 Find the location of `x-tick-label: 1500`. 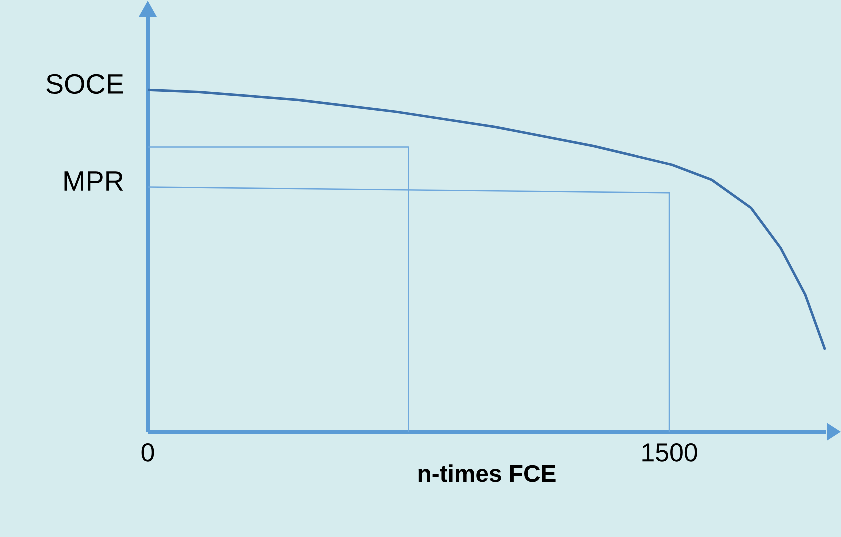

x-tick-label: 1500 is located at coordinates (670, 453).